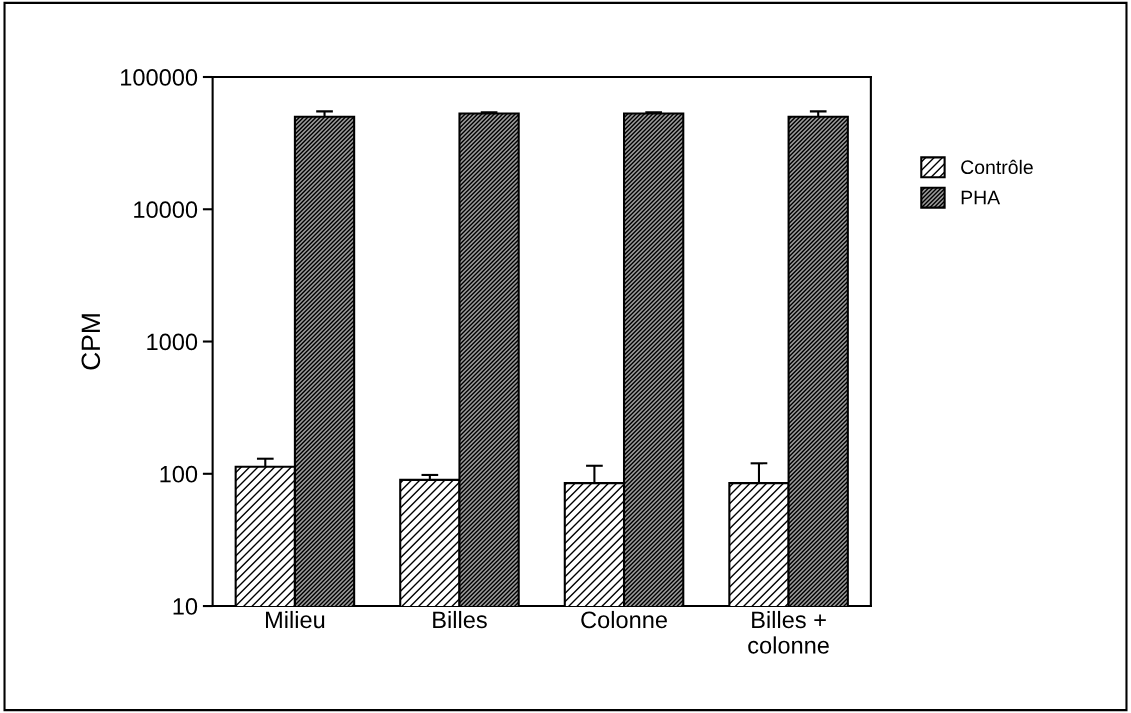 Image resolution: width=1131 pixels, height=713 pixels. Describe the element at coordinates (179, 474) in the screenshot. I see `y-tick-label: 100` at that location.